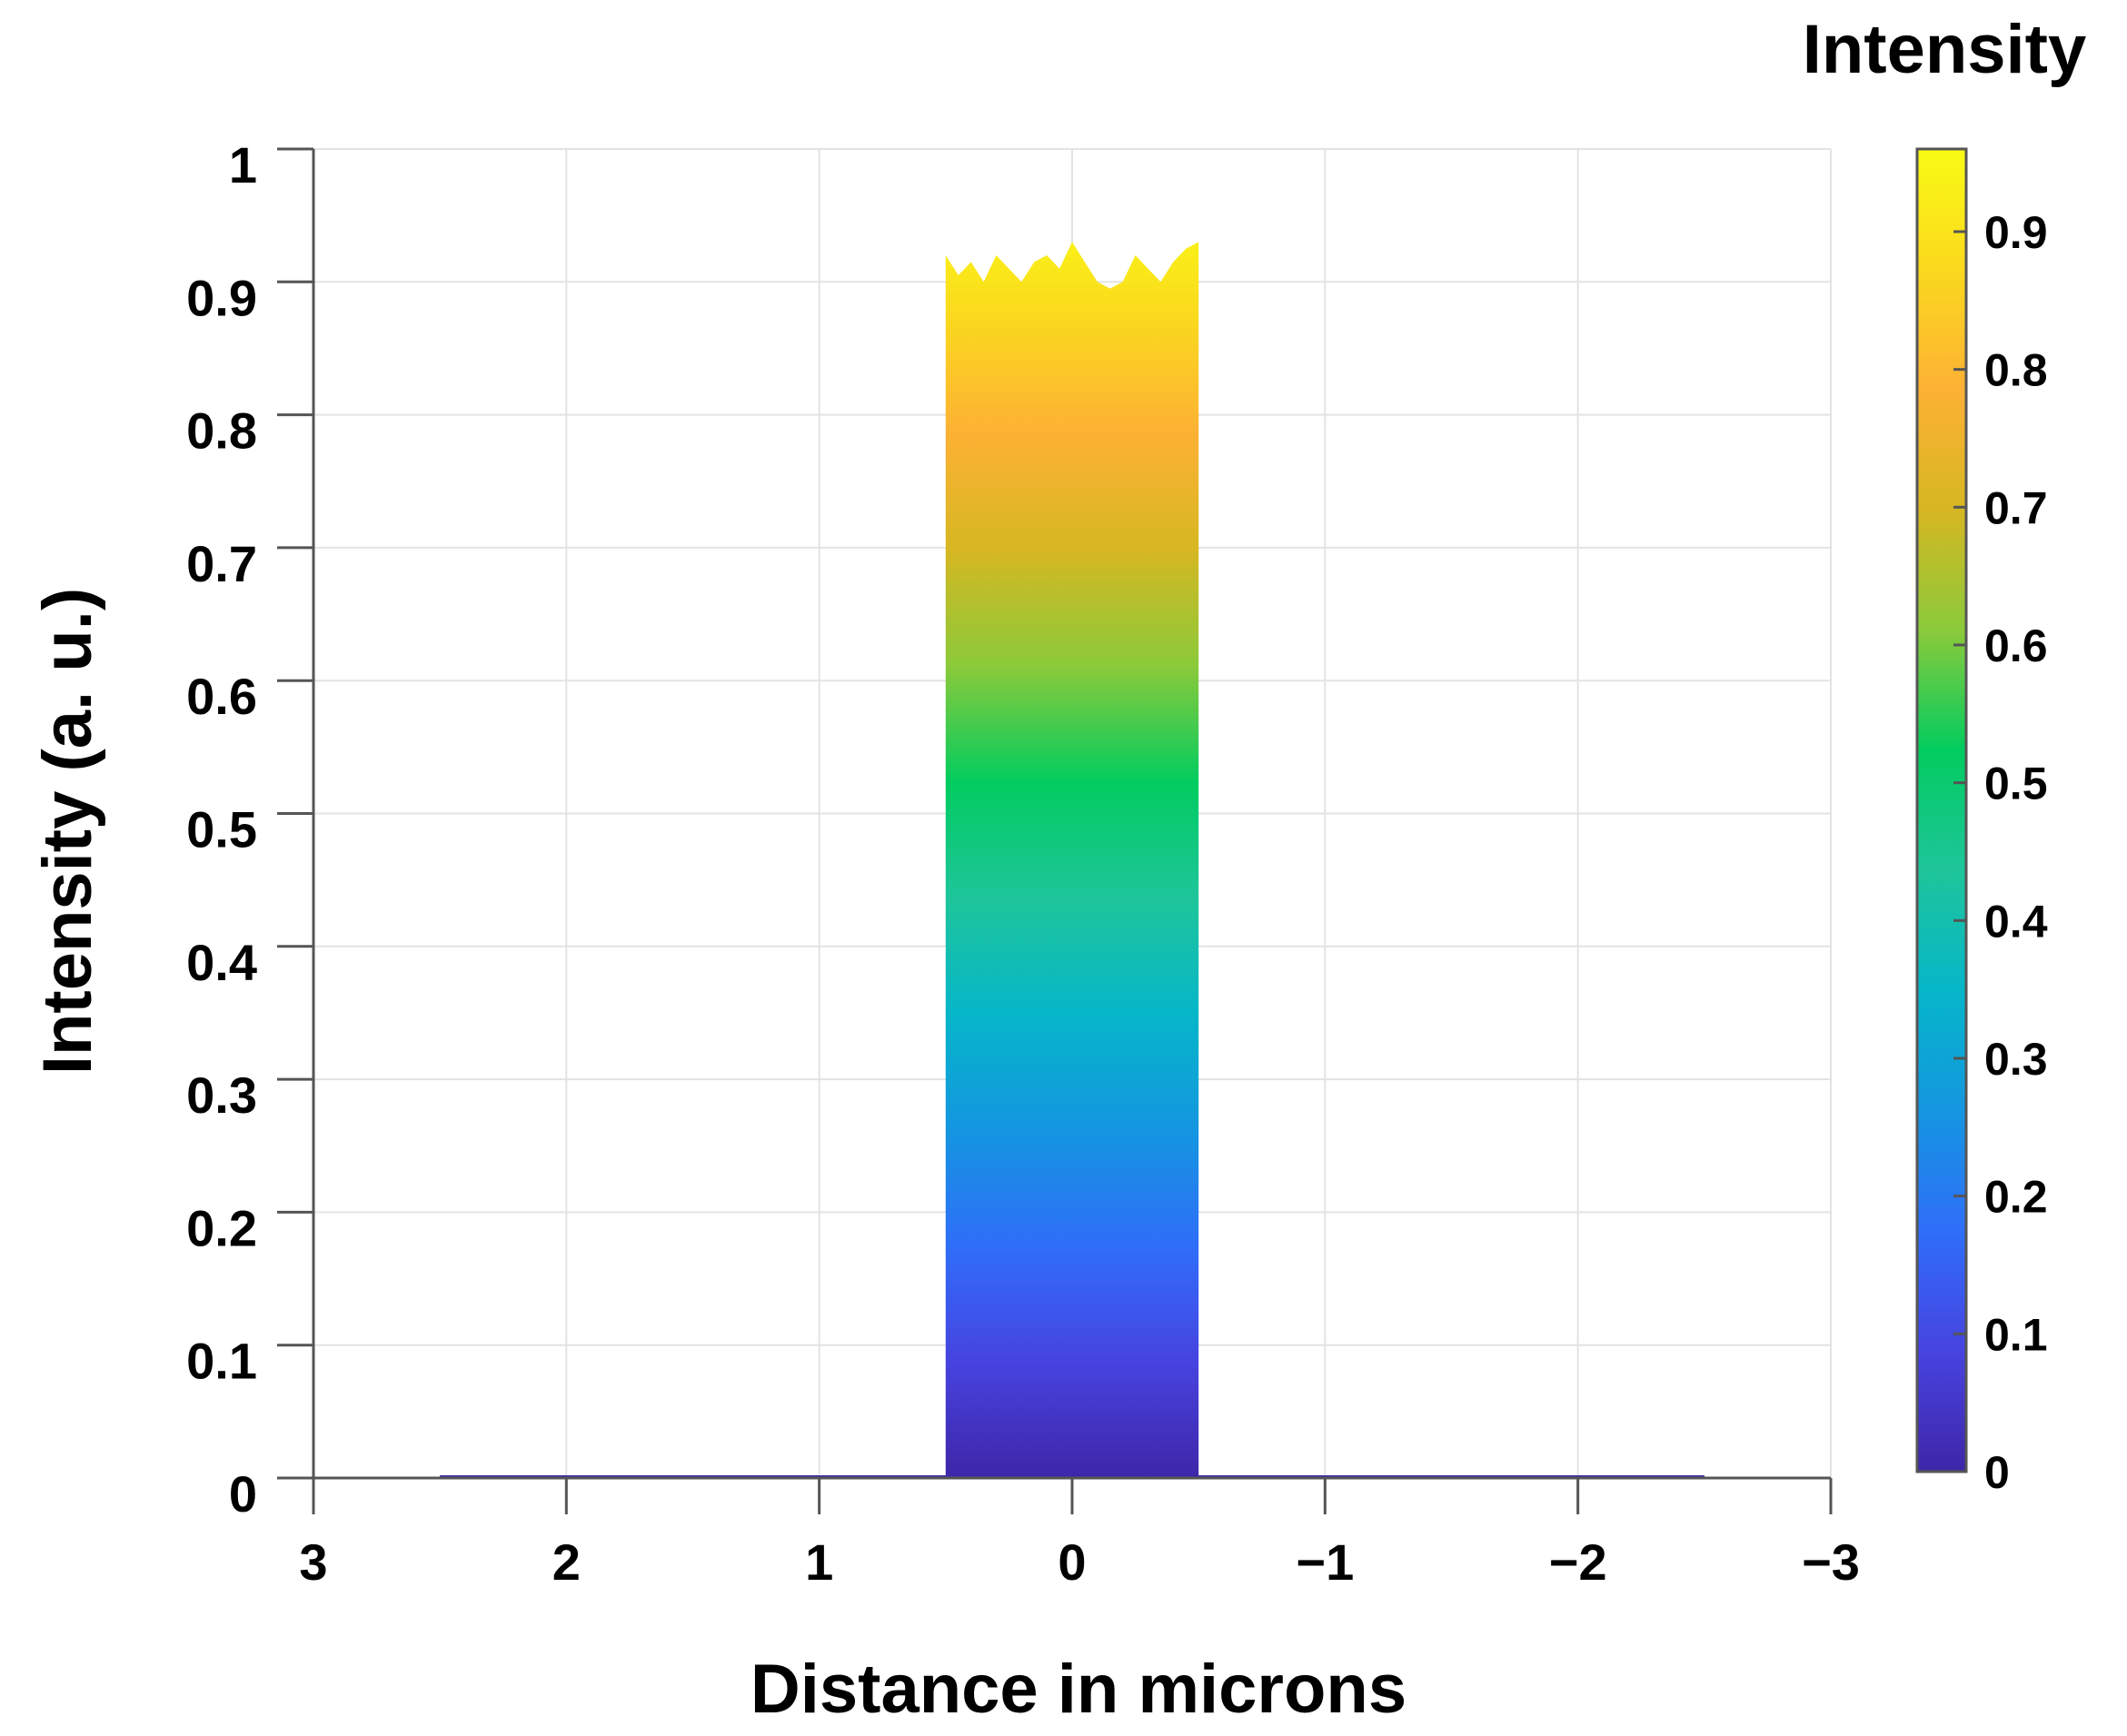 The image size is (2127, 1736). Describe the element at coordinates (2016, 921) in the screenshot. I see `colorbar-tick-label: 0.4` at that location.